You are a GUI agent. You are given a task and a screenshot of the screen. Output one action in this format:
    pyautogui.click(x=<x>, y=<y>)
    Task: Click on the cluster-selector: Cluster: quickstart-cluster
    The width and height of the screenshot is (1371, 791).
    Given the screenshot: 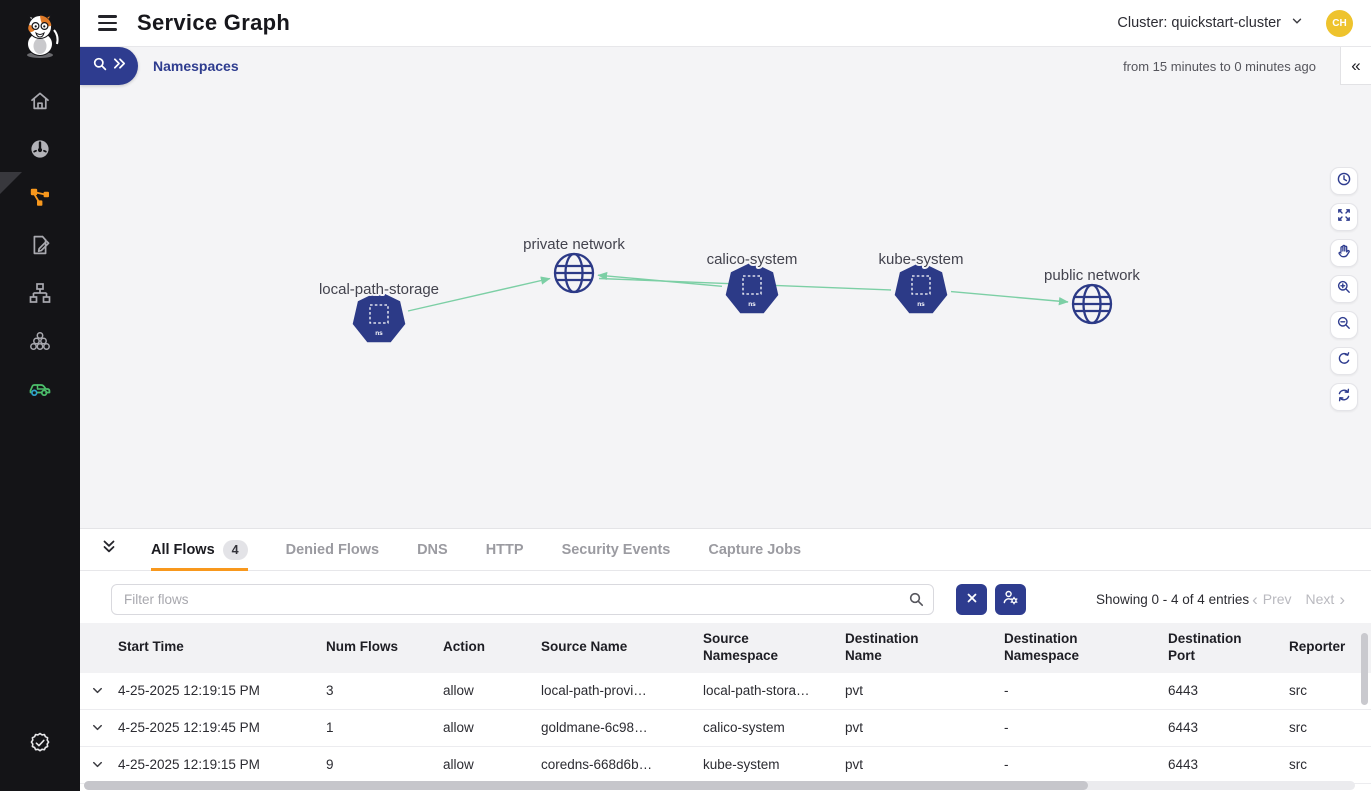 What is the action you would take?
    pyautogui.click(x=1210, y=23)
    